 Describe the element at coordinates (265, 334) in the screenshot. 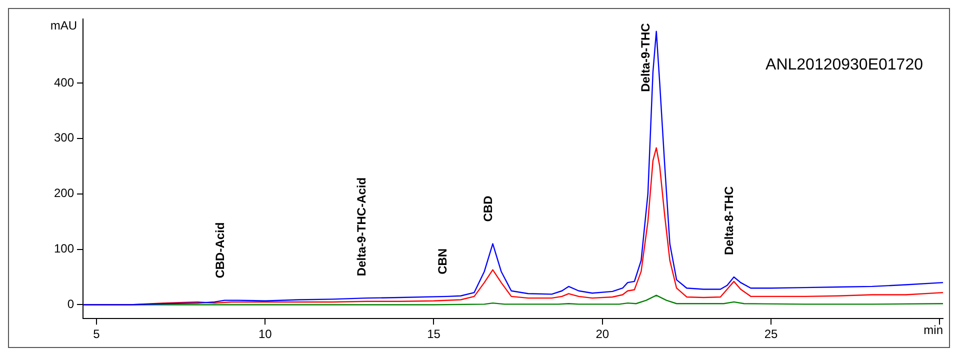

I see `x-tick-label: 10` at that location.